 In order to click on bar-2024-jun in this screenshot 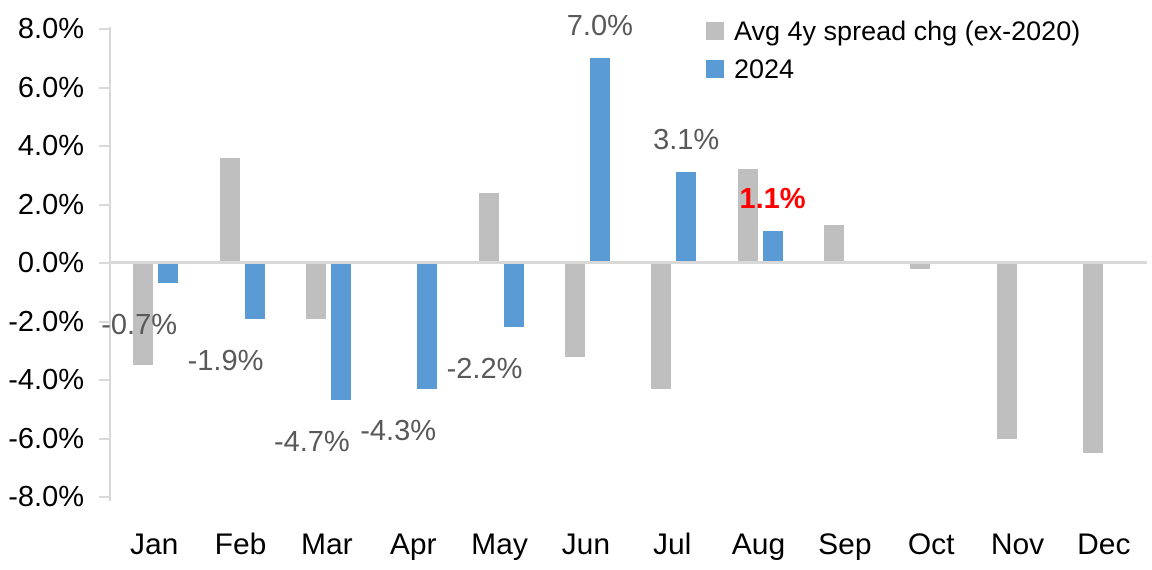, I will do `click(599, 160)`.